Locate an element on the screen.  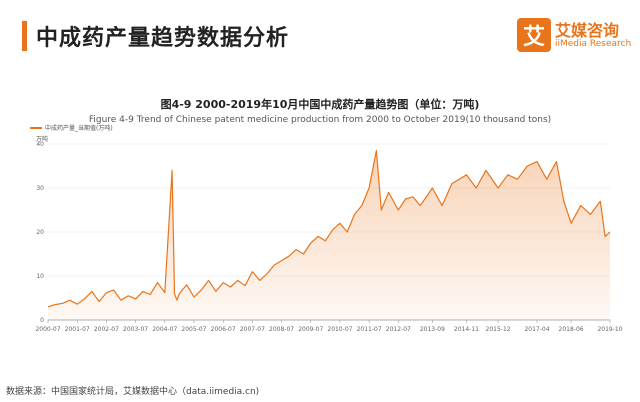
chart-title: 图4-9 2000-2019年10月中国中成药产量趋势图（单位：万吨) is located at coordinates (320, 104).